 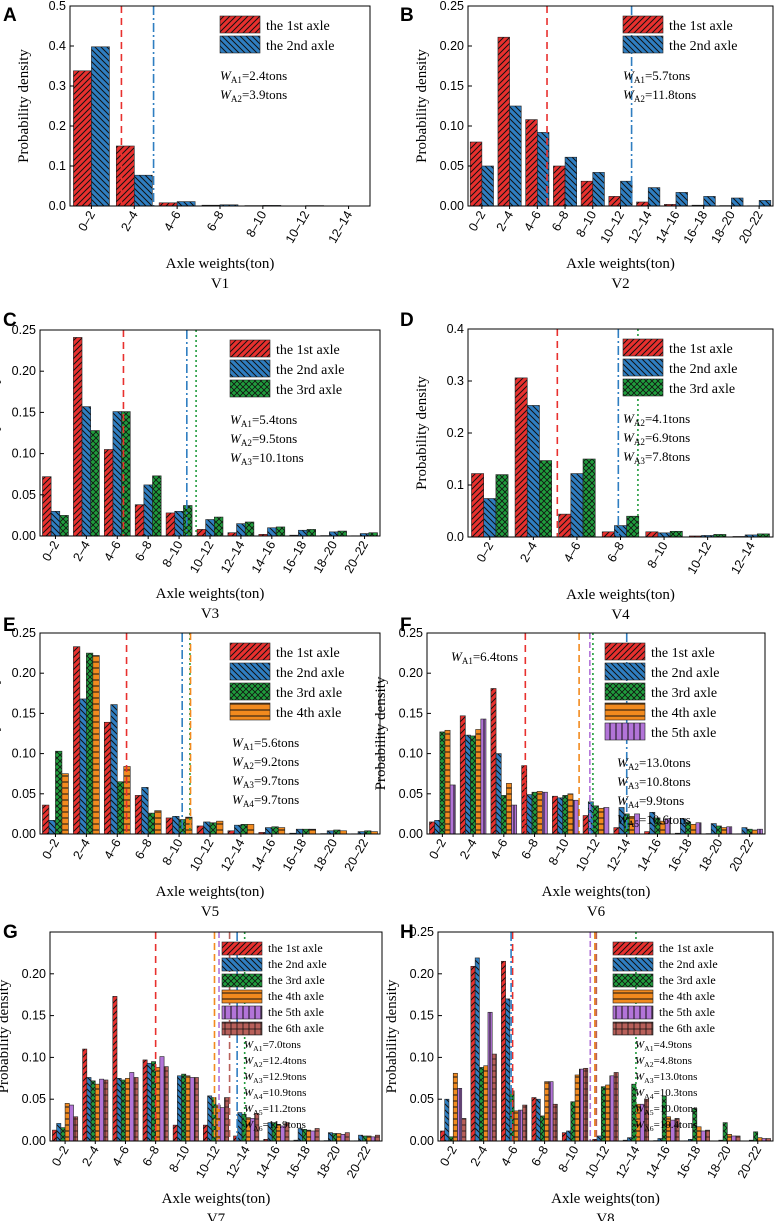 I want to click on bar-axle1-12–14, so click(x=616, y=831).